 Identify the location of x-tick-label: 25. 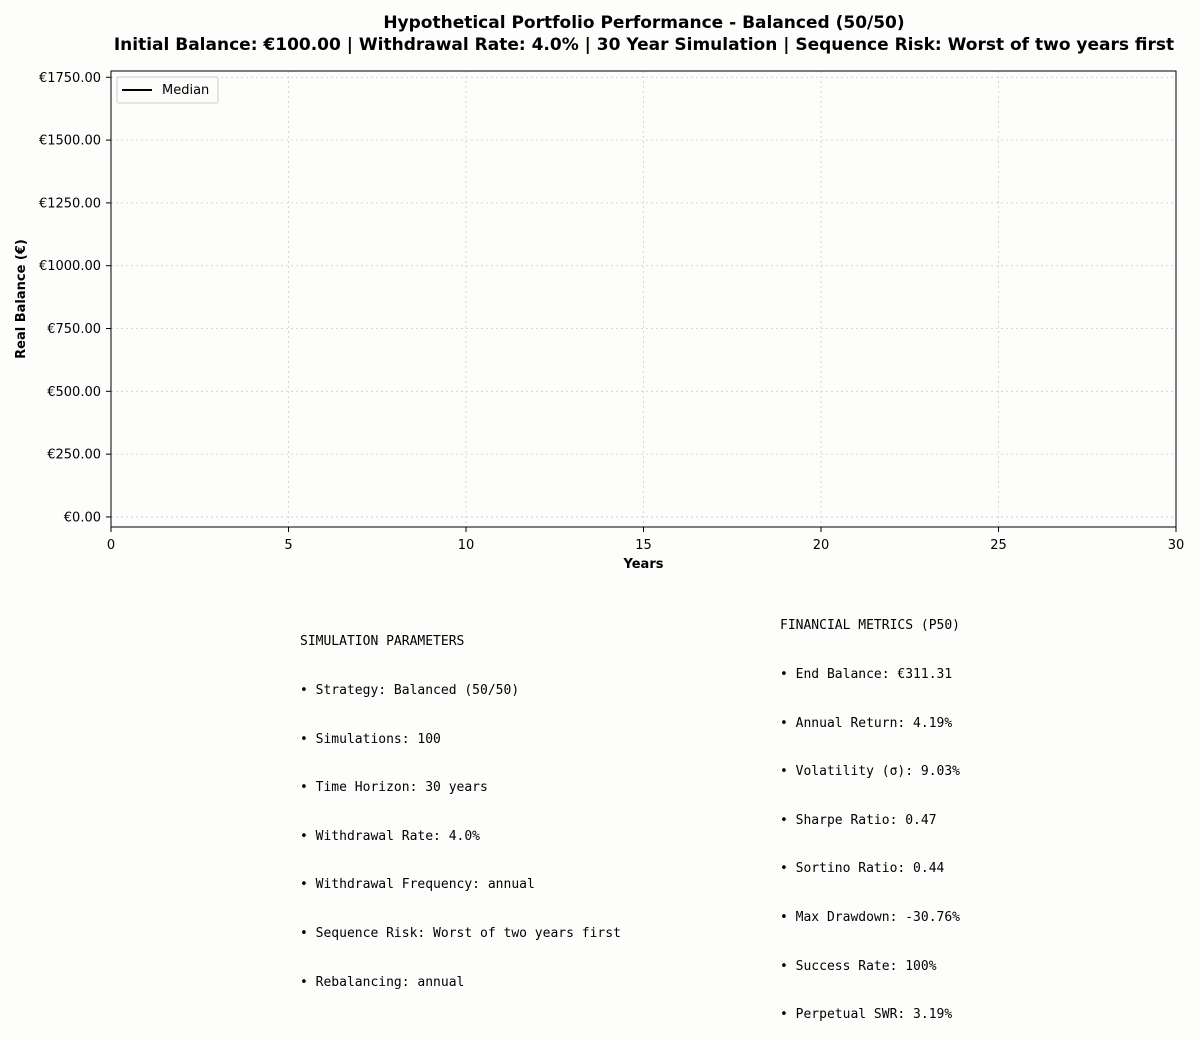
(998, 545).